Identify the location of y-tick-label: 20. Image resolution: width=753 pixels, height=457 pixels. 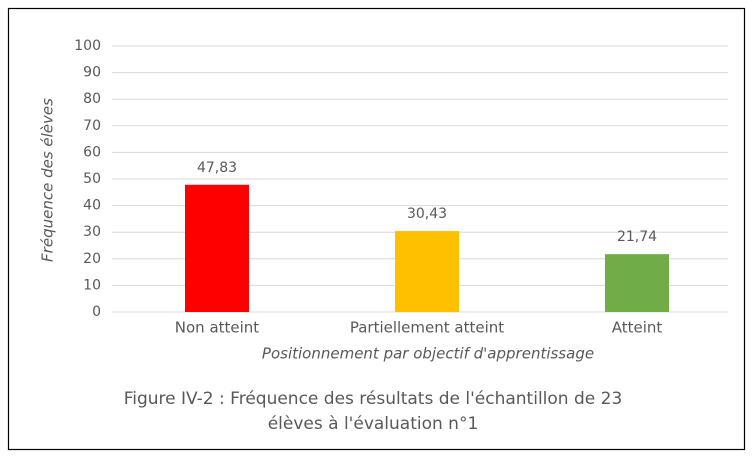
(92, 259).